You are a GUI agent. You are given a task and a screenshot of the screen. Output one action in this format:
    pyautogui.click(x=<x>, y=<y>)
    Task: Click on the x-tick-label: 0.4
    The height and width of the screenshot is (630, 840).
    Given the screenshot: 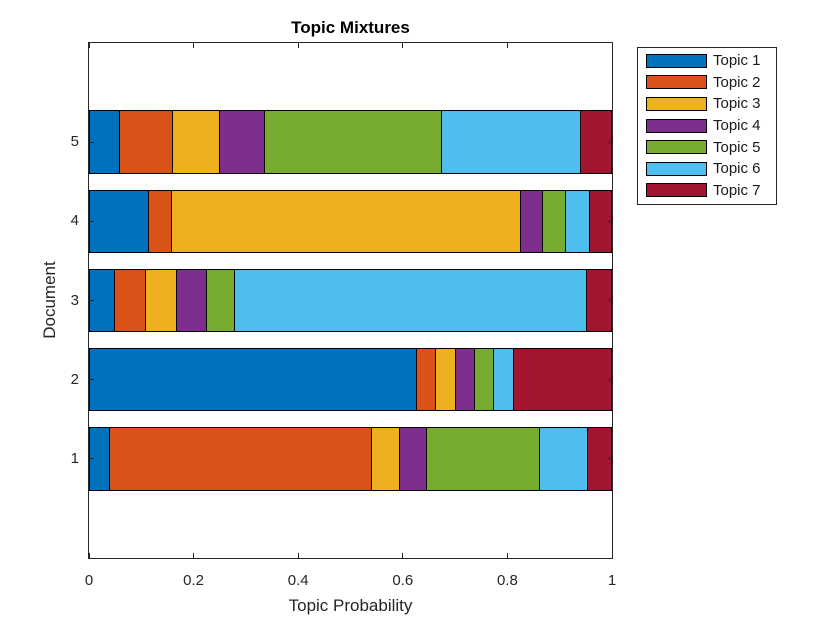 What is the action you would take?
    pyautogui.click(x=298, y=580)
    